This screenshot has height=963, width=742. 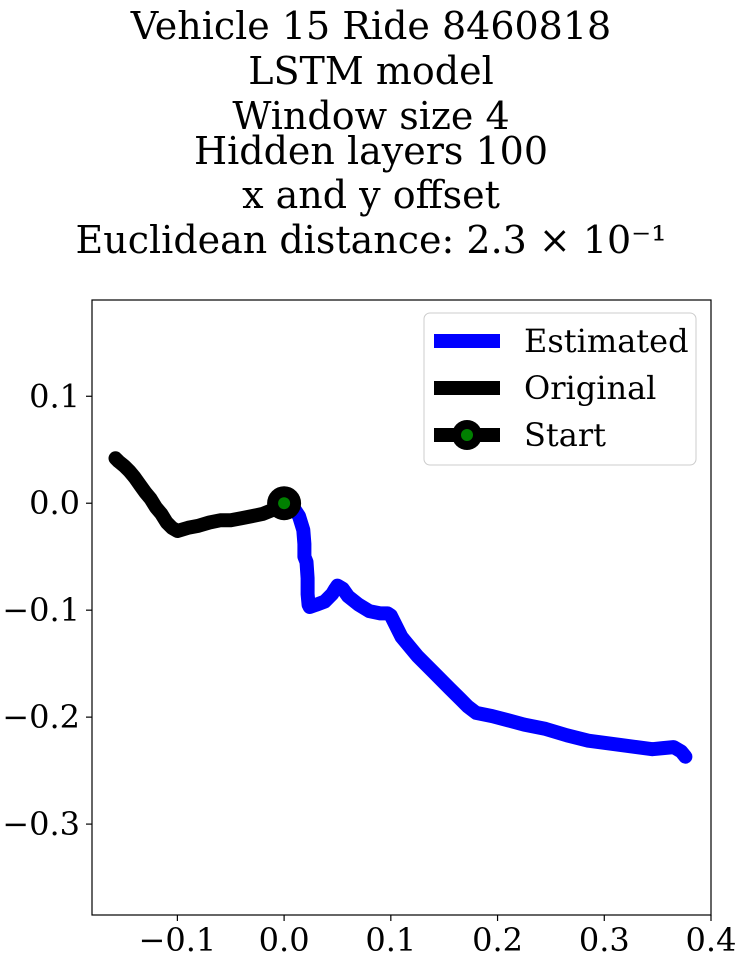 I want to click on y-tick-label: −0.3, so click(x=41, y=824).